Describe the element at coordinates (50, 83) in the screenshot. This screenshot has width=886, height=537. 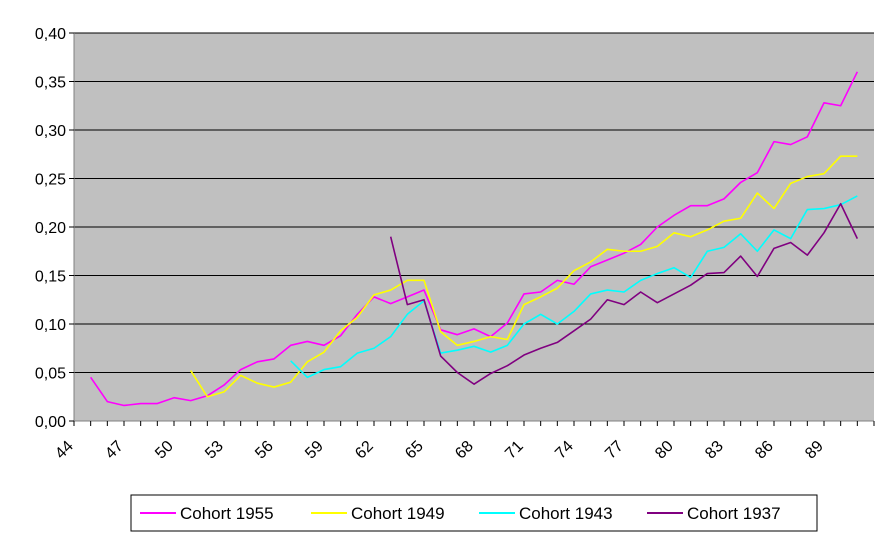
I see `y-tick-label: 0,35` at that location.